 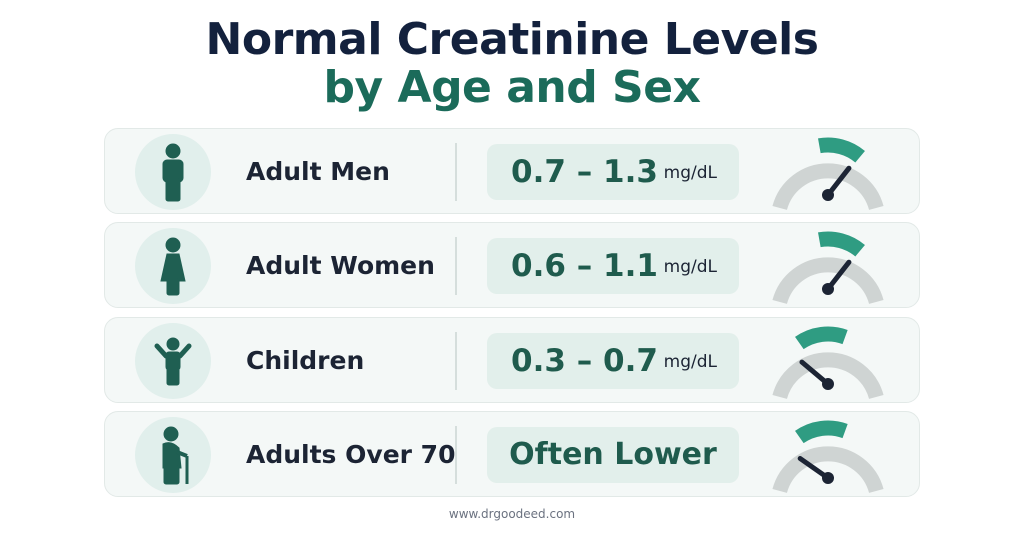 I want to click on range-value: 0.6 – 1.1, so click(x=584, y=266).